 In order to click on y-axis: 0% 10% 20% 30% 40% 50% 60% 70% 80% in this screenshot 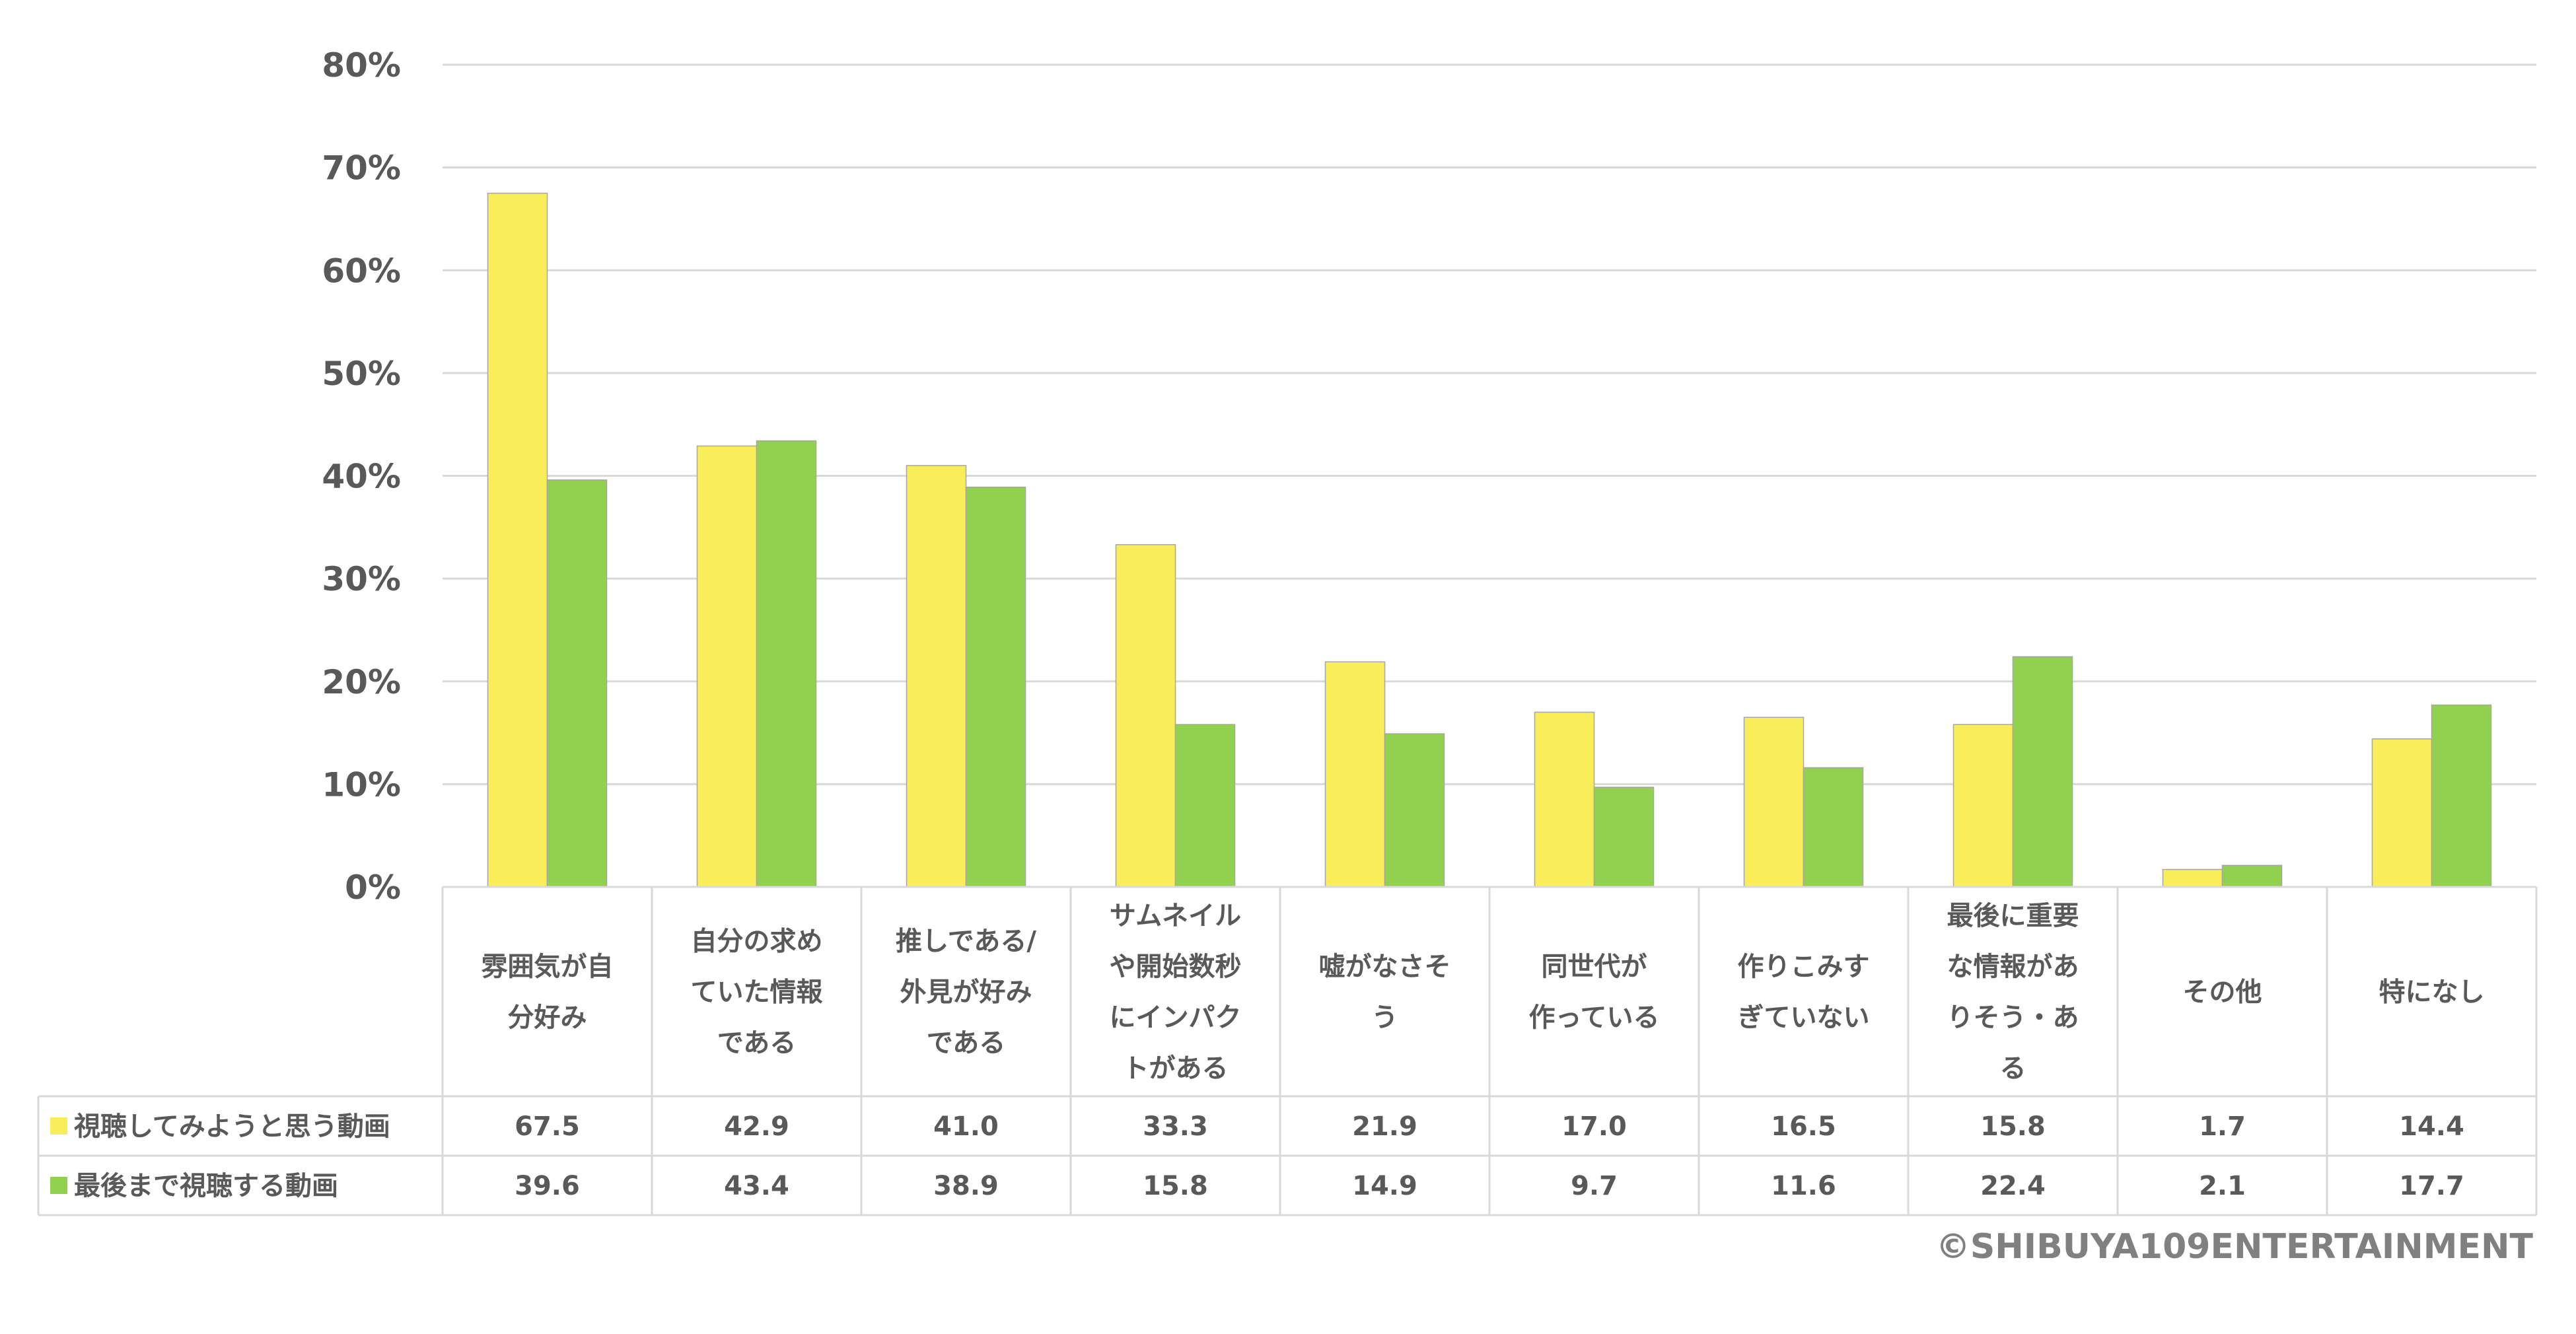, I will do `click(361, 476)`.